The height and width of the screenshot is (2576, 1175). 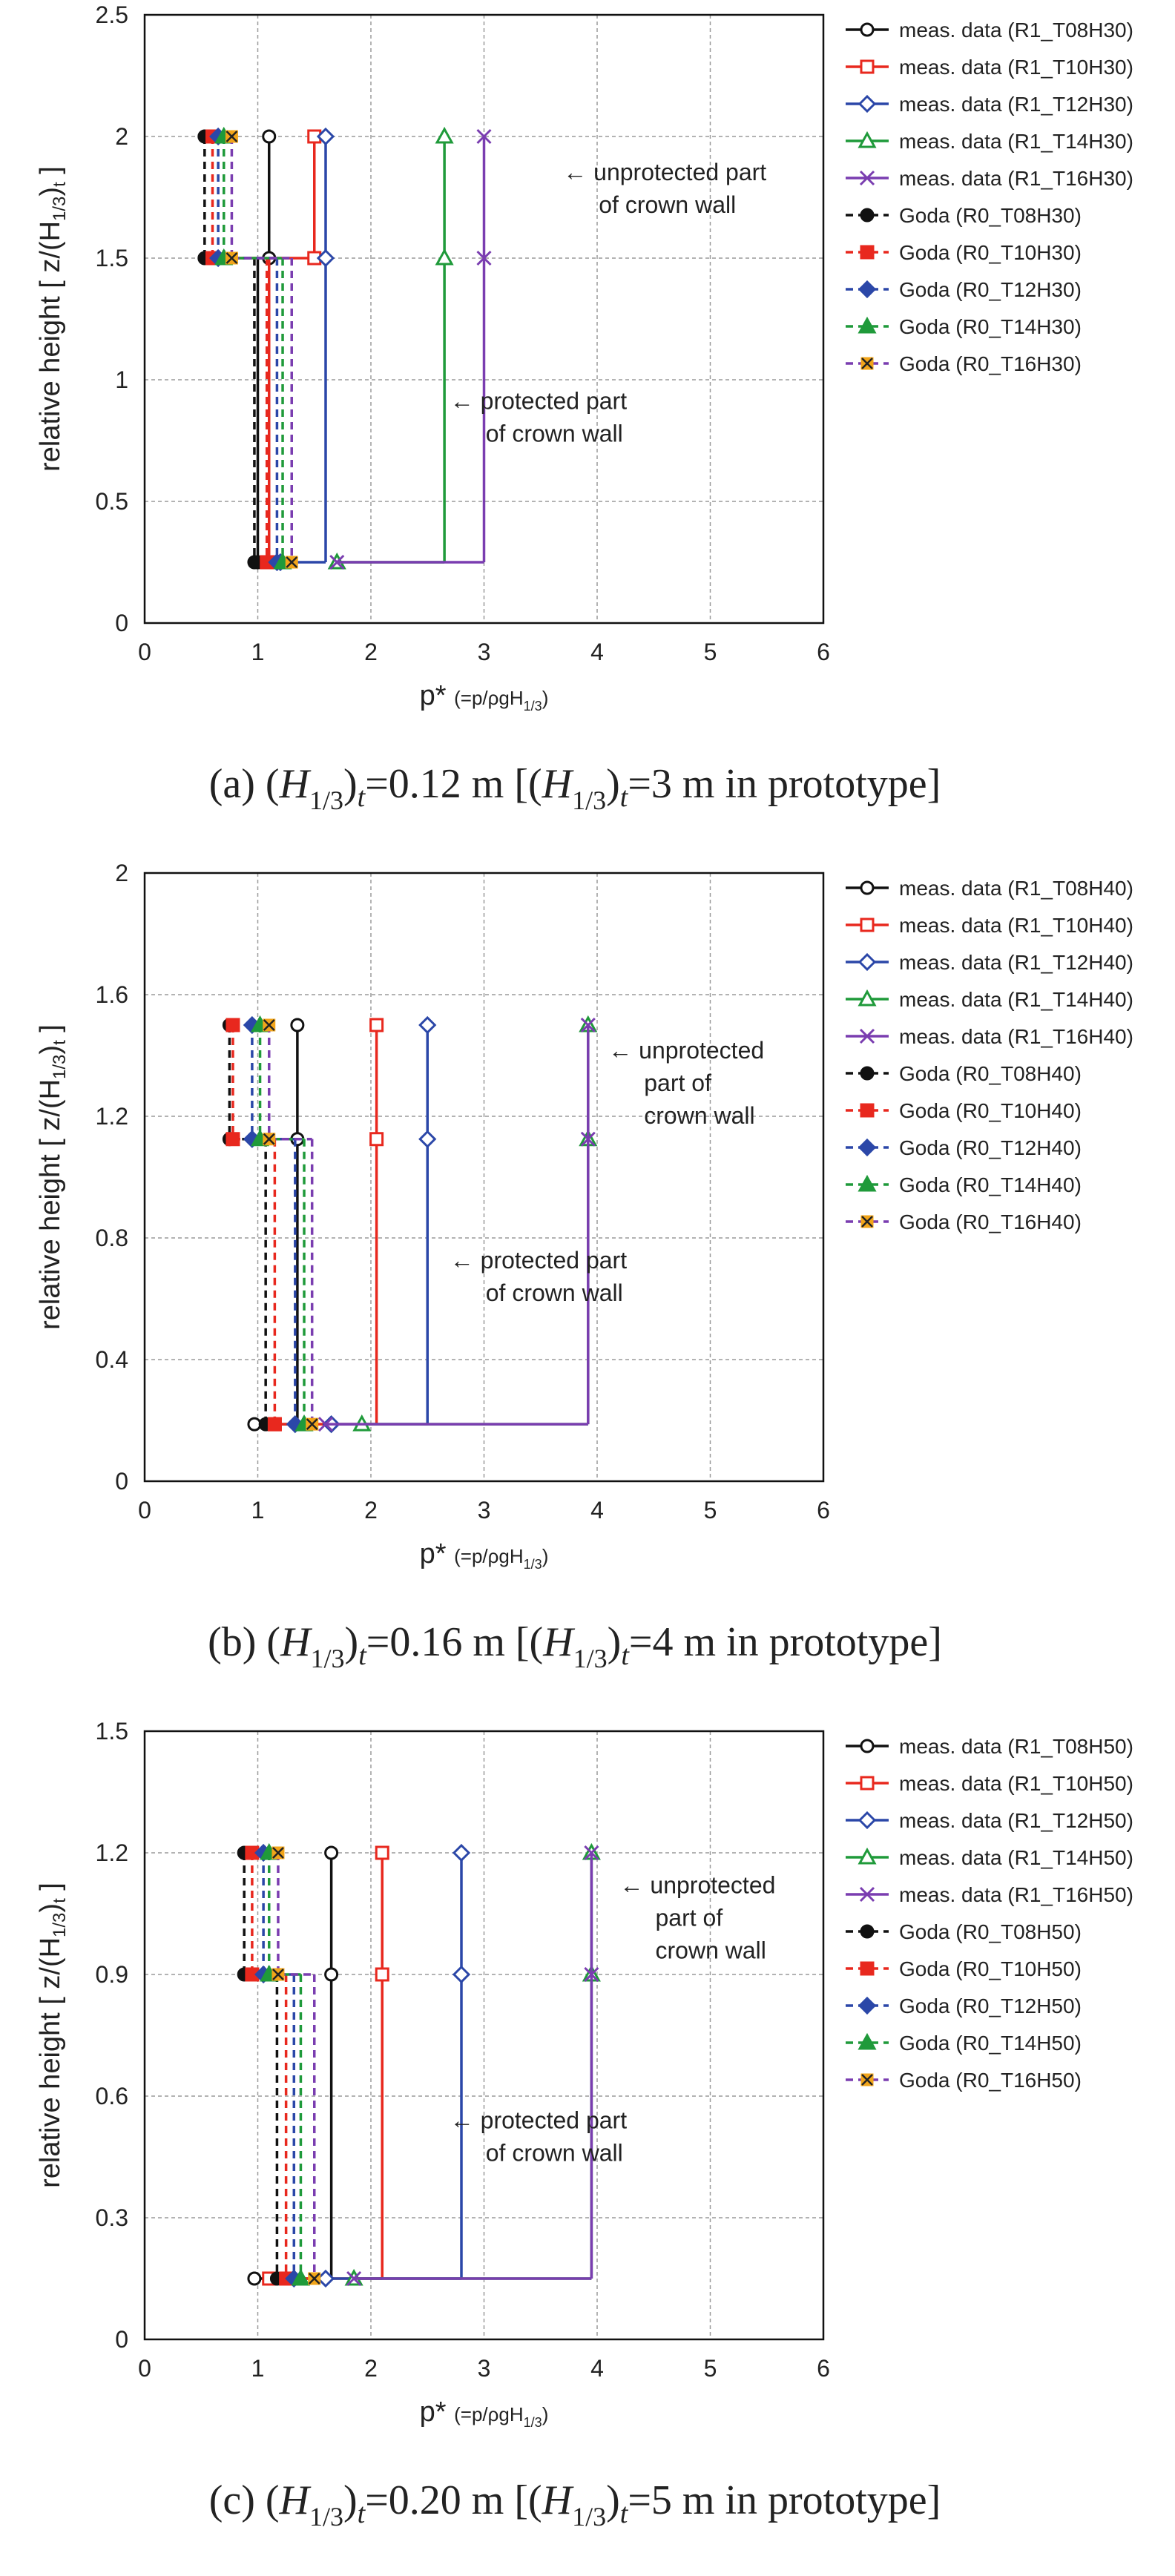 I want to click on y-tick-label: 1, so click(x=121, y=379).